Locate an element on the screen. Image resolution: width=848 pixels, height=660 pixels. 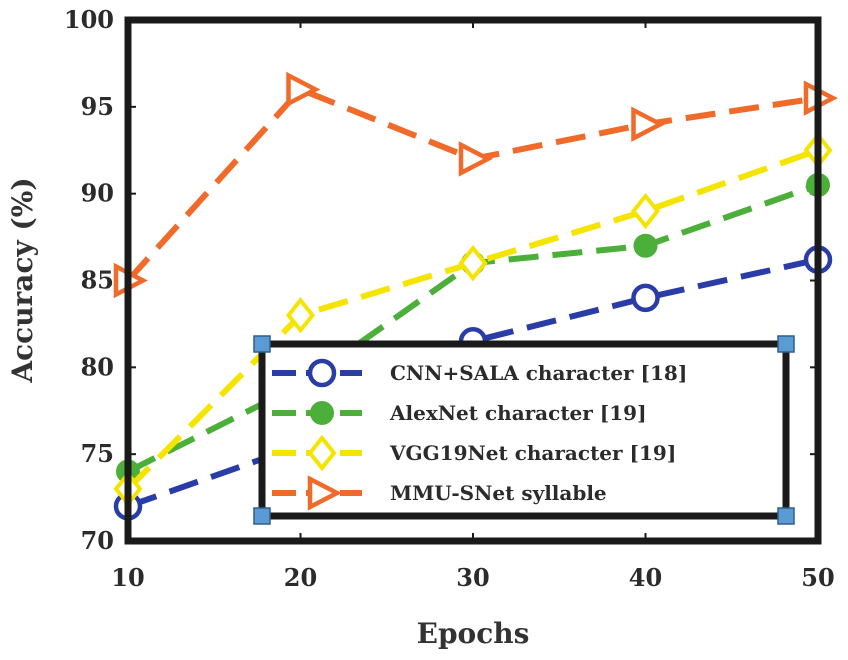
y-tick-label: 100 is located at coordinates (89, 19).